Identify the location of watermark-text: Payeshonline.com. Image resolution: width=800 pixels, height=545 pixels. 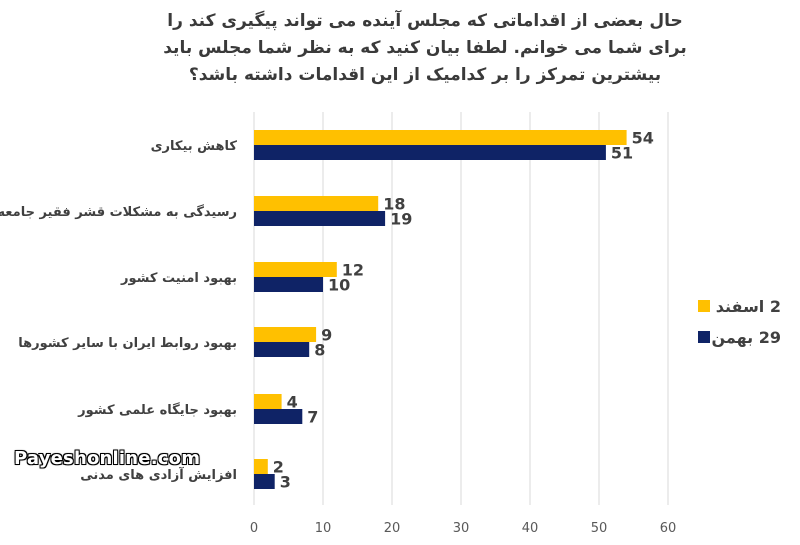
(107, 458).